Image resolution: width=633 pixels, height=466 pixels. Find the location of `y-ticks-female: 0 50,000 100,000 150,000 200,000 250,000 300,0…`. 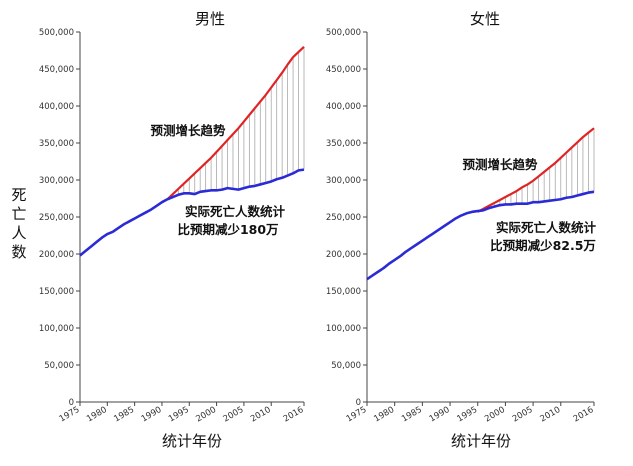

y-ticks-female: 0 50,000 100,000 150,000 200,000 250,000 300,0… is located at coordinates (346, 218).